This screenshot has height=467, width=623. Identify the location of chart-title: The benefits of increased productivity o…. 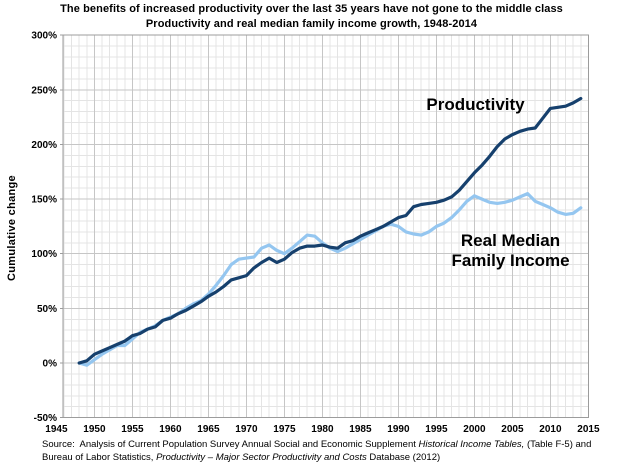
(311, 9).